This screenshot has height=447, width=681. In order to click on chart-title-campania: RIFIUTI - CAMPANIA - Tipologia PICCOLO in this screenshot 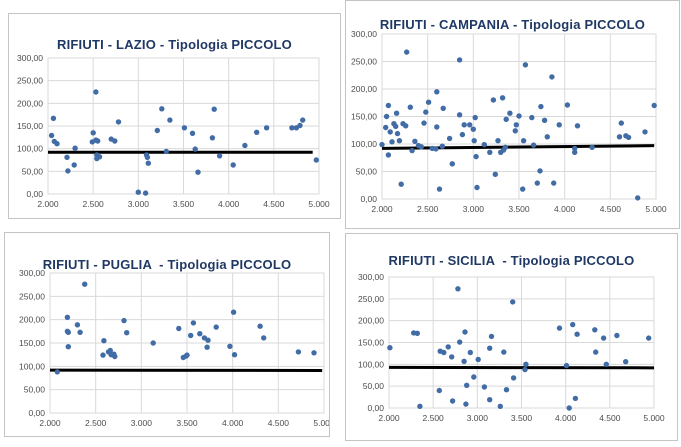, I will do `click(512, 24)`.